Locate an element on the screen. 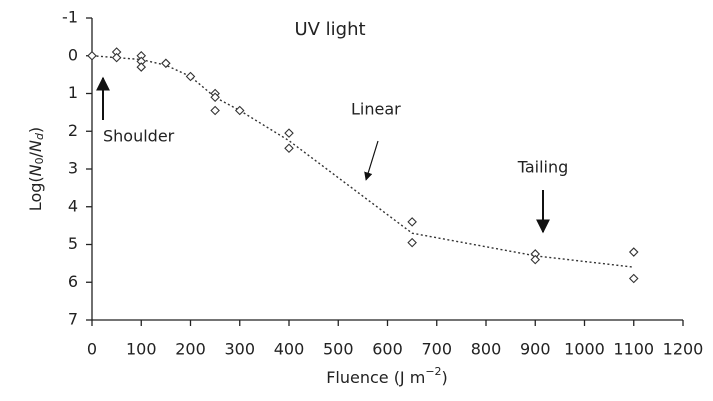  y-tick-label: -1 is located at coordinates (70, 17).